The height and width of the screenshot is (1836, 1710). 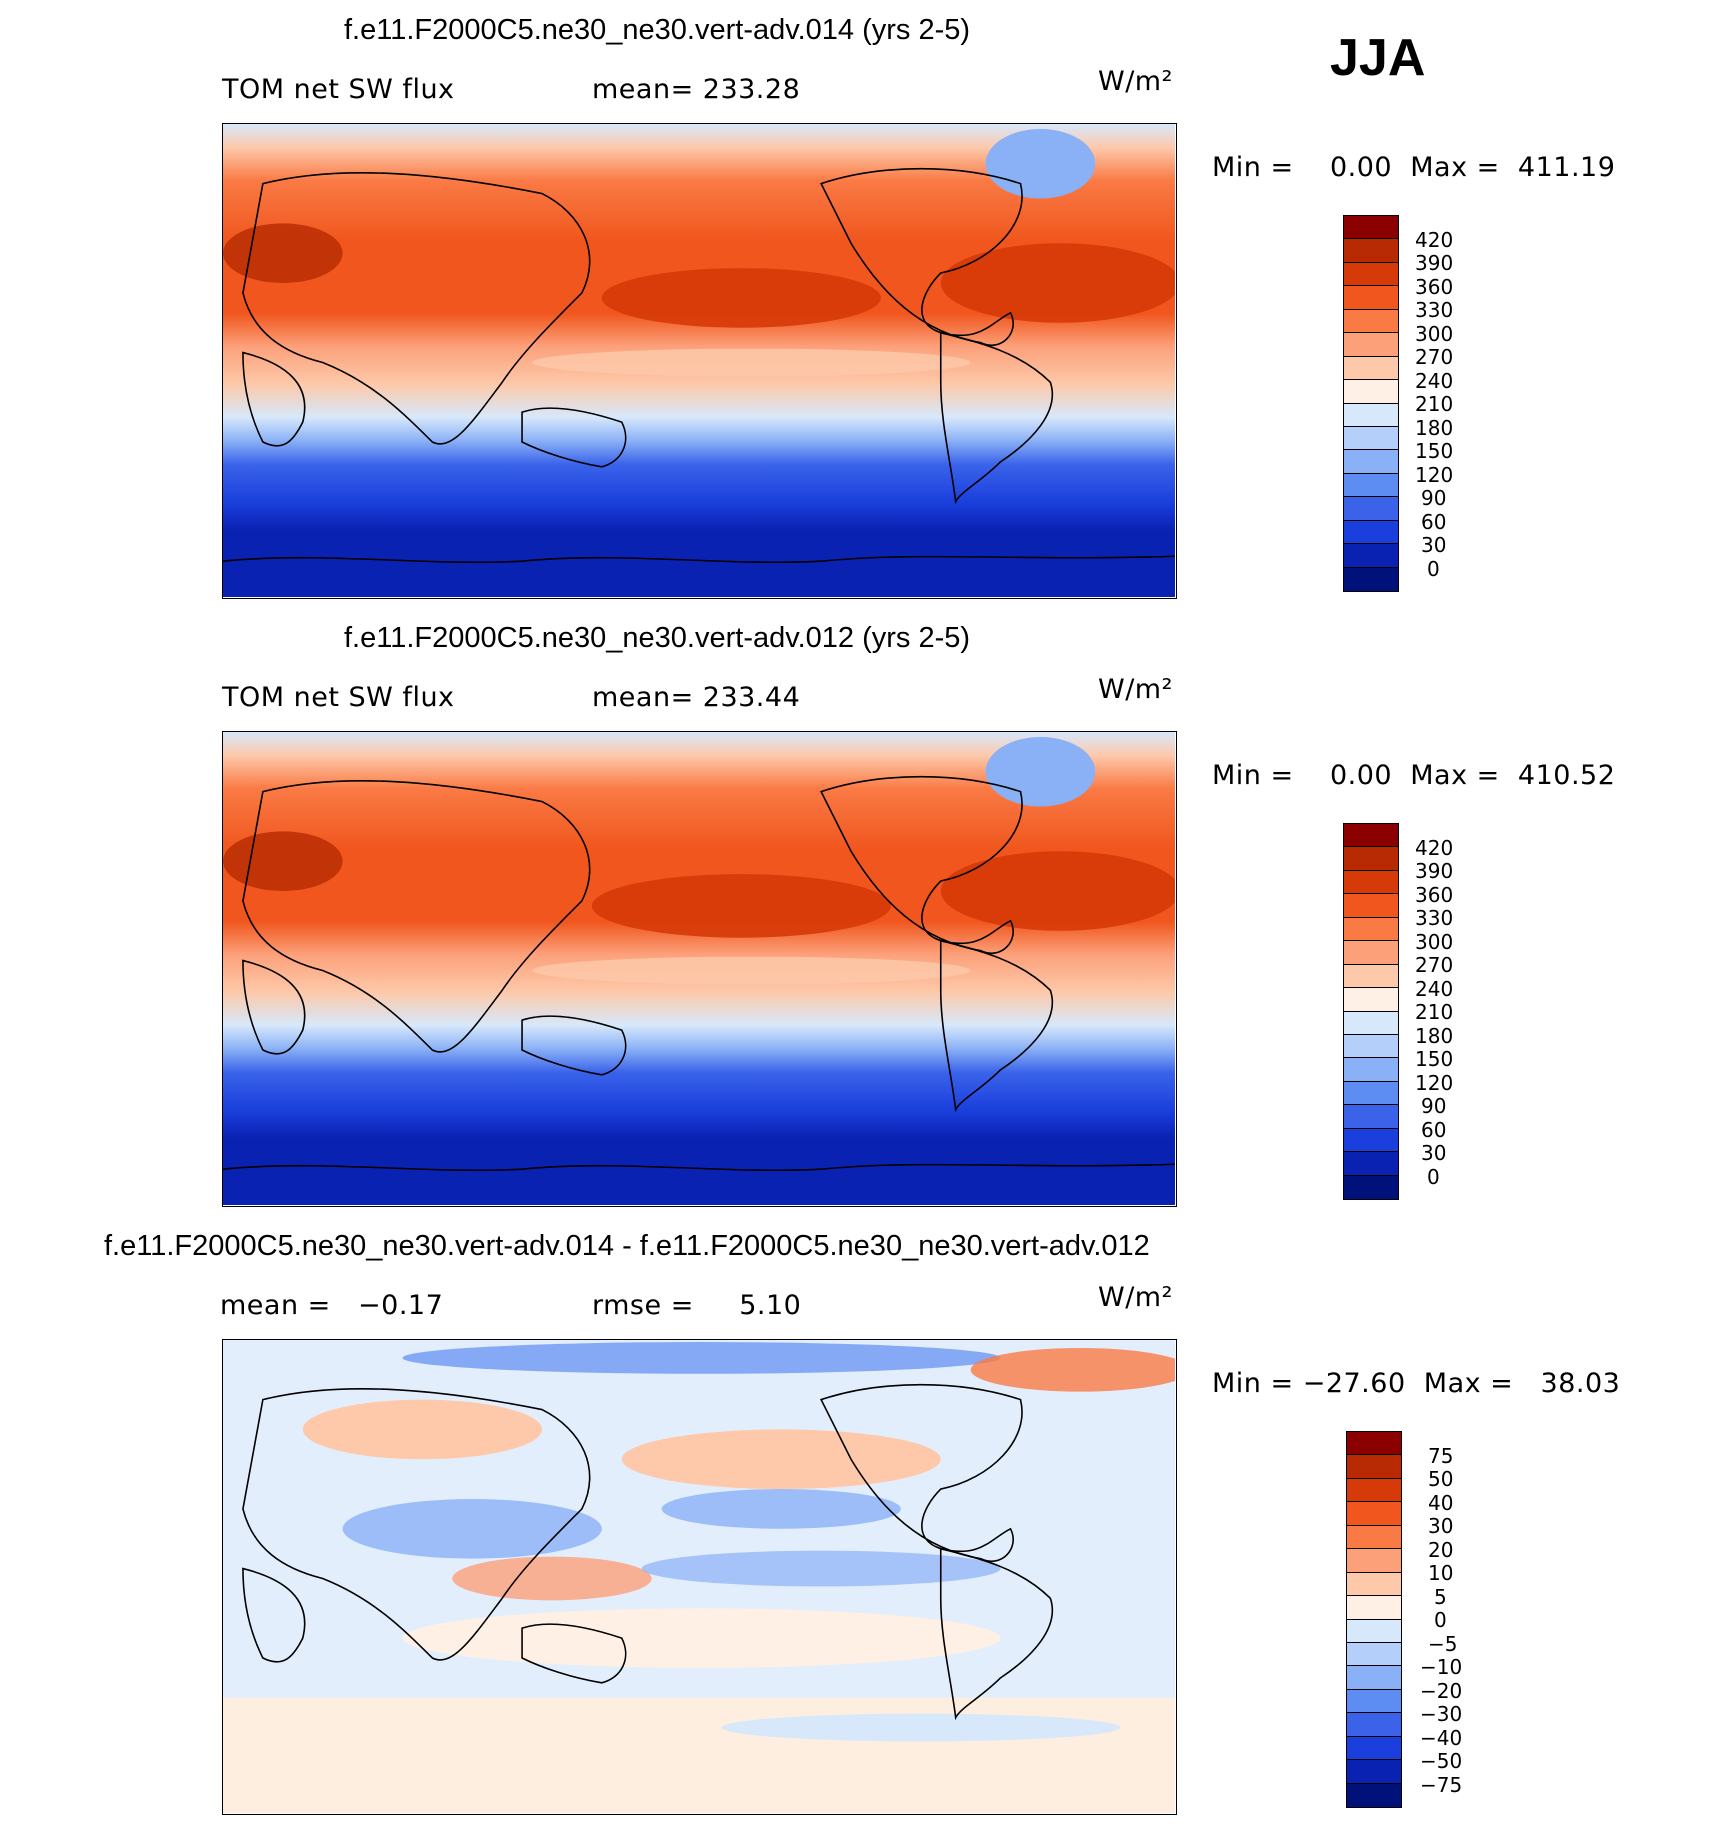 I want to click on panel-1-colorbar, so click(x=1371, y=403).